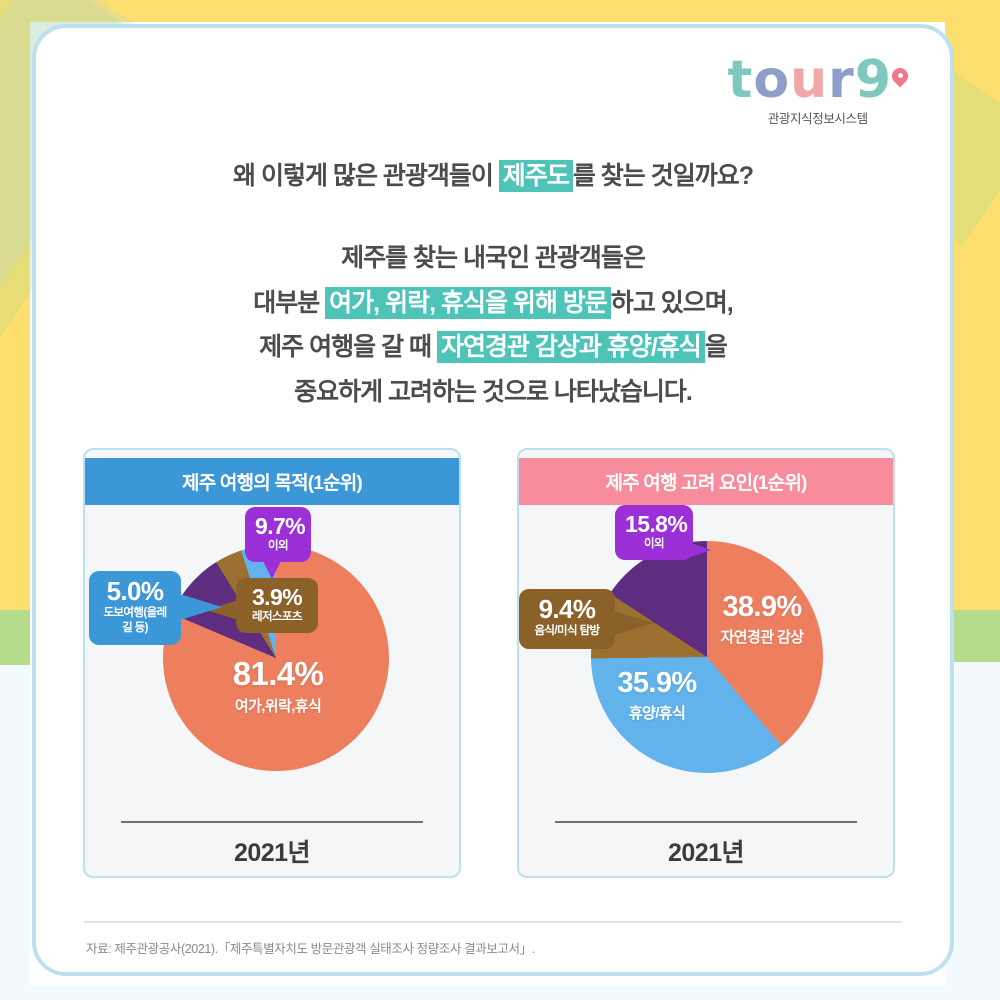 This screenshot has width=1000, height=1000. What do you see at coordinates (468, 302) in the screenshot?
I see `body-highlight-purpose: 여가, 위락, 휴식을 위해 방문` at bounding box center [468, 302].